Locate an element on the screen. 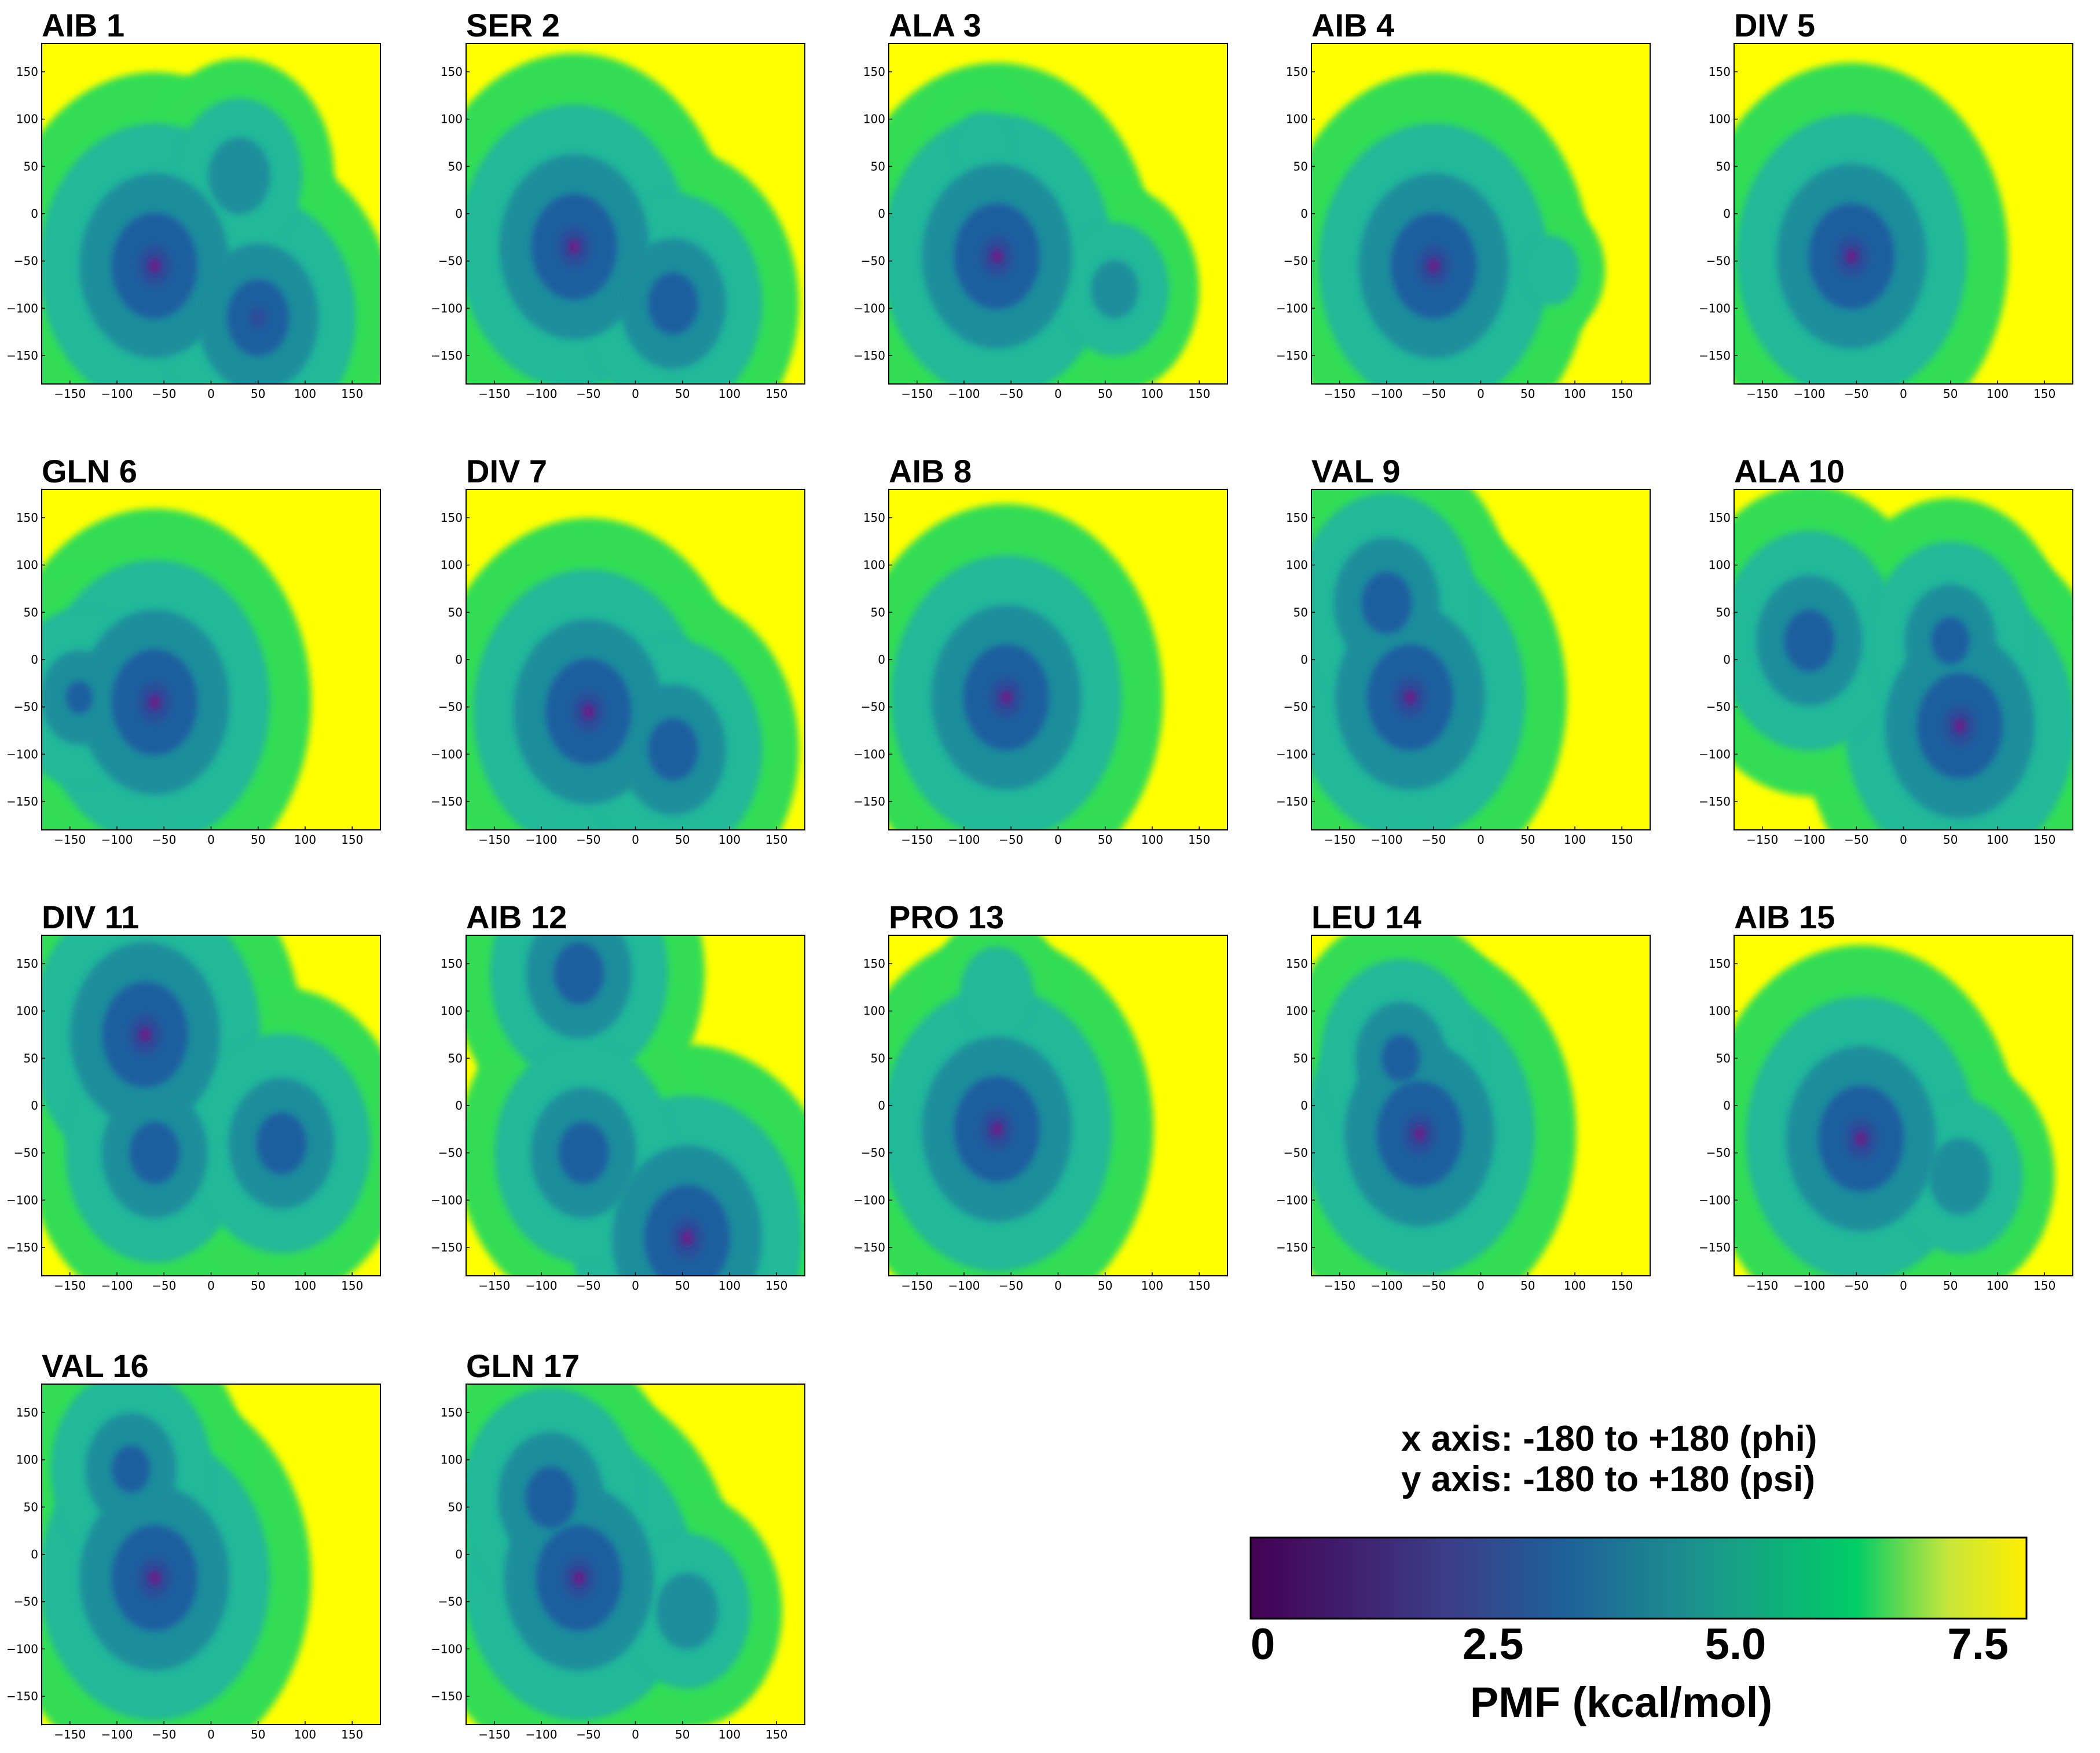 This screenshot has height=1753, width=2100. y-axis-note: y axis: -180 to +180 (psi) is located at coordinates (1608, 1479).